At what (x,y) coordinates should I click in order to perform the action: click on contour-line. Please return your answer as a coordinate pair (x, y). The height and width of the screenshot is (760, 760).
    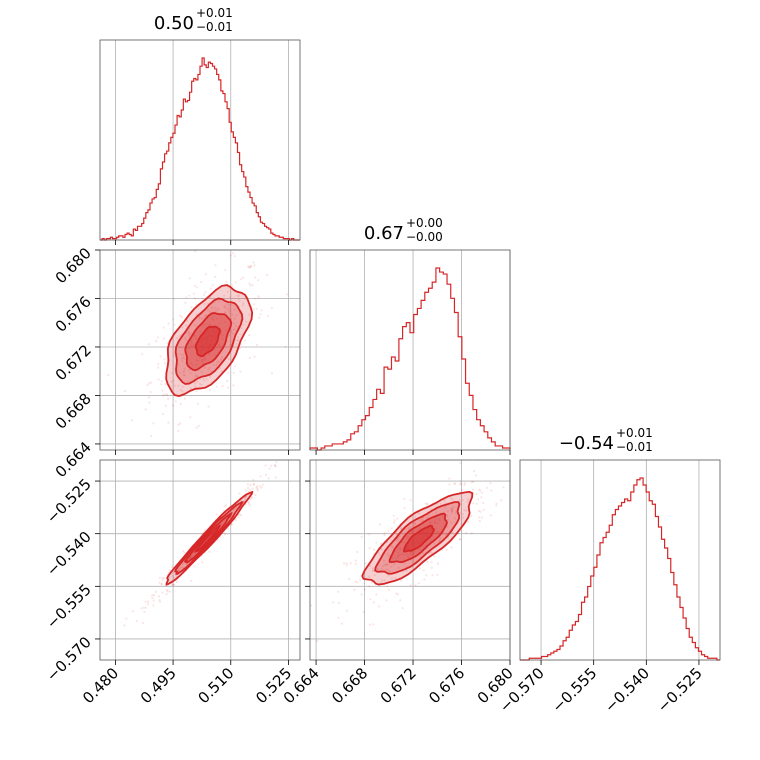
    Looking at the image, I should click on (418, 538).